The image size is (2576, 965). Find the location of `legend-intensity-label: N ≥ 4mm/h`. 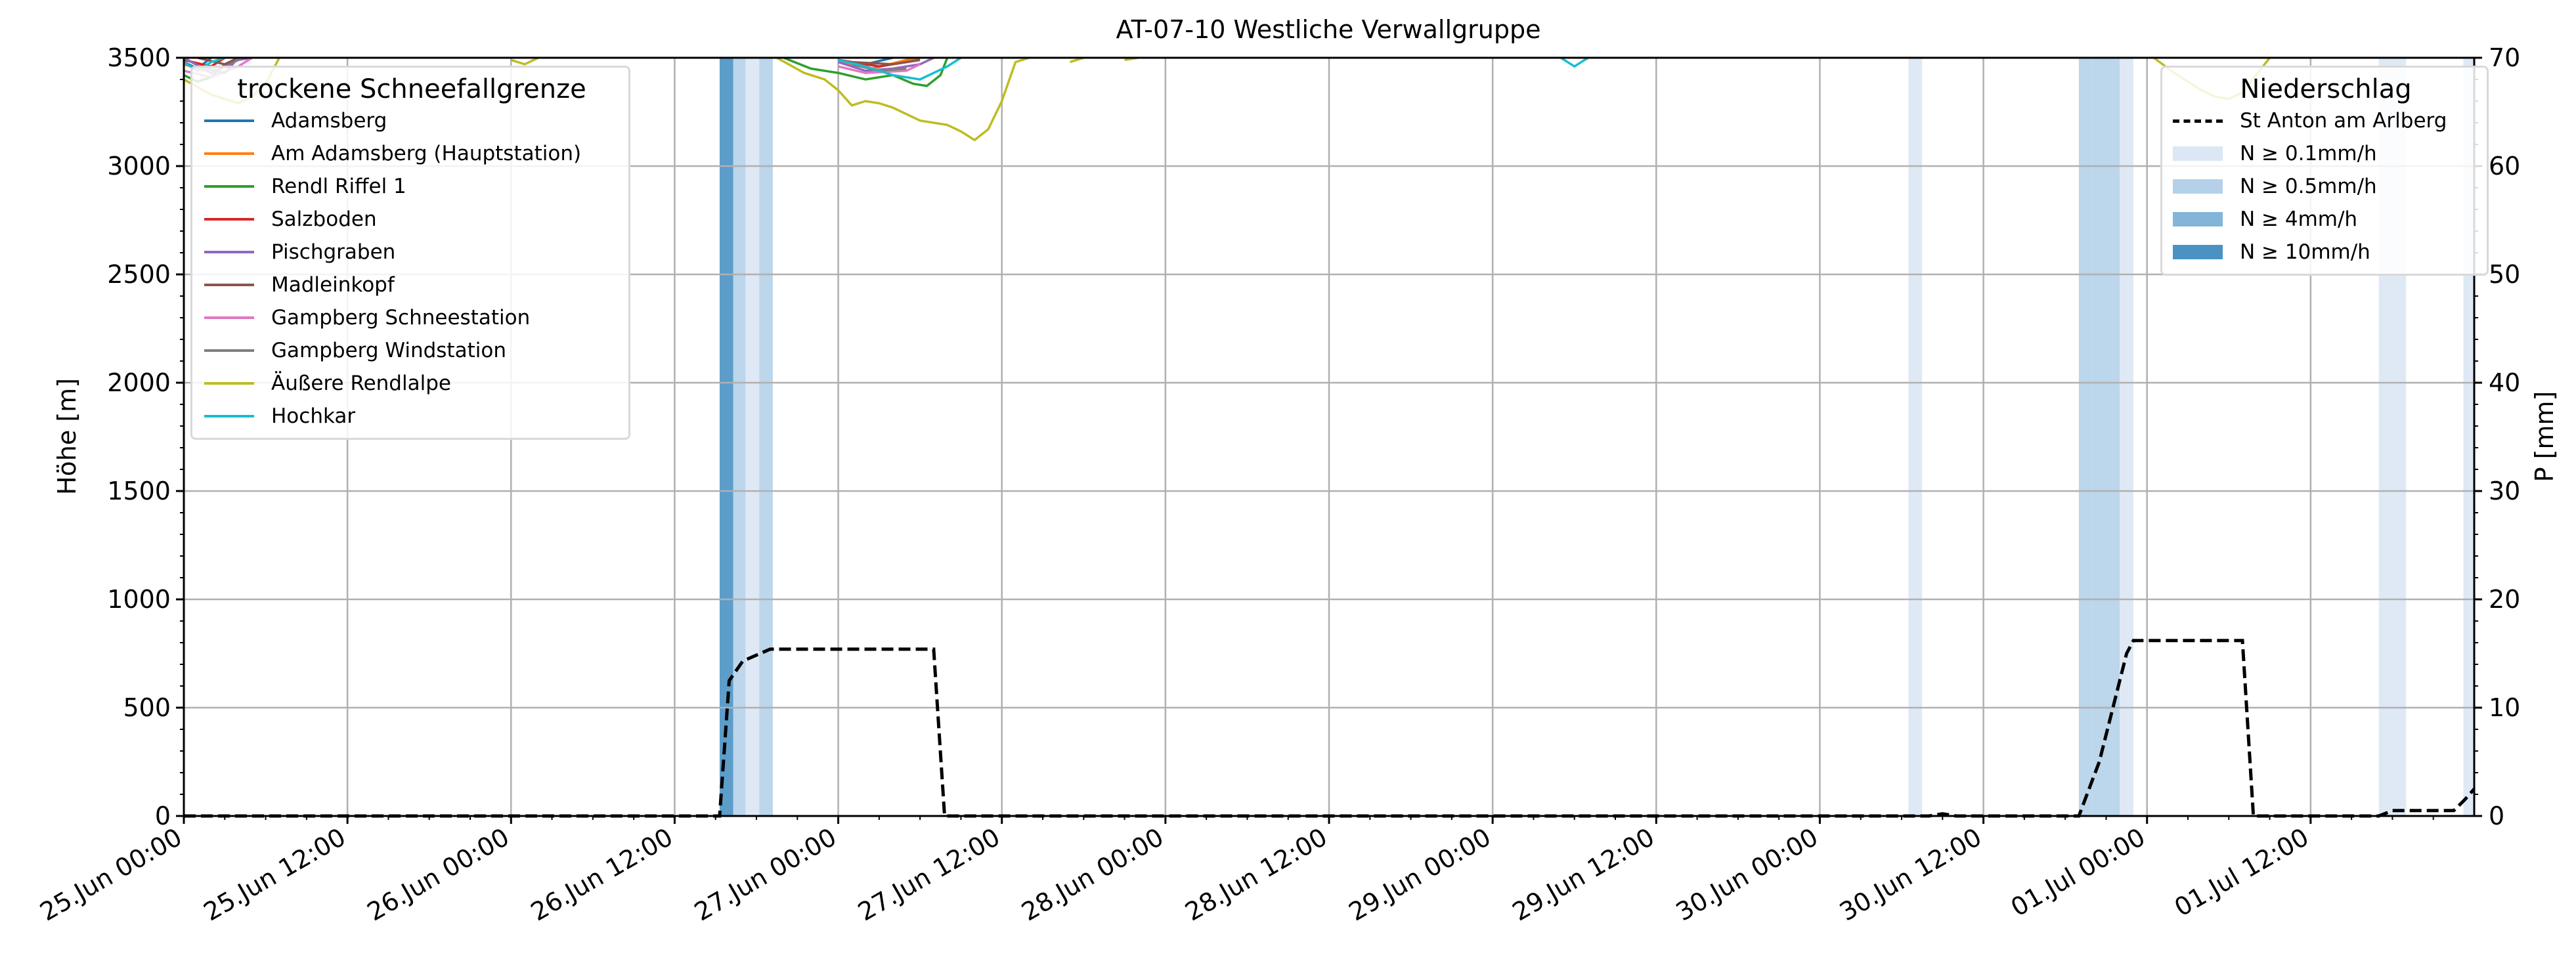

legend-intensity-label: N ≥ 4mm/h is located at coordinates (2299, 219).